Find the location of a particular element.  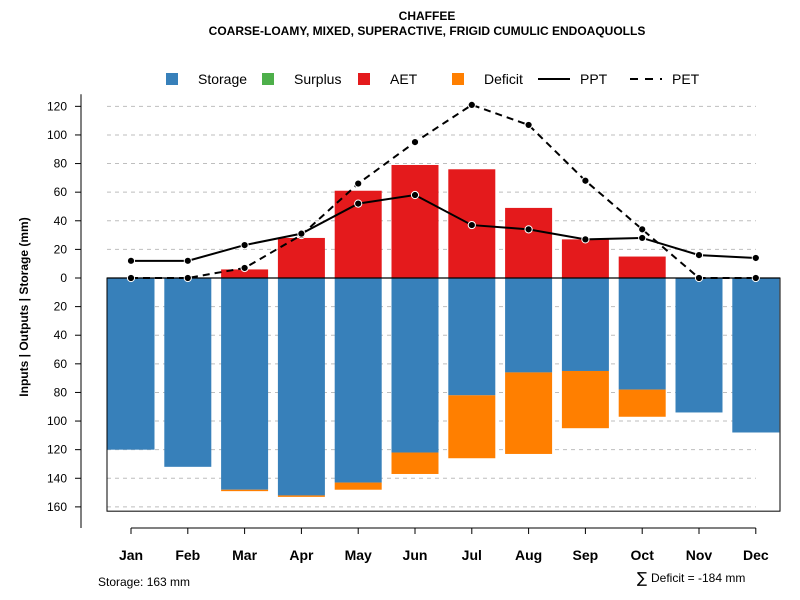

y-tick-label: 140 is located at coordinates (57, 478).